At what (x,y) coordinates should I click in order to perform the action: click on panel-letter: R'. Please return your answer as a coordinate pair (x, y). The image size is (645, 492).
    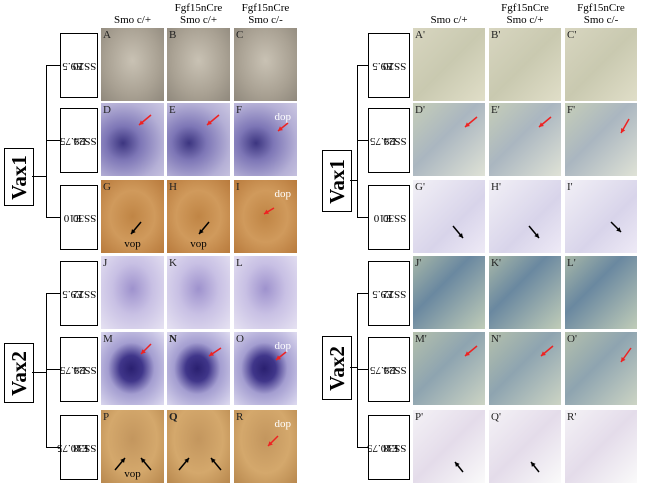
    Looking at the image, I should click on (572, 417).